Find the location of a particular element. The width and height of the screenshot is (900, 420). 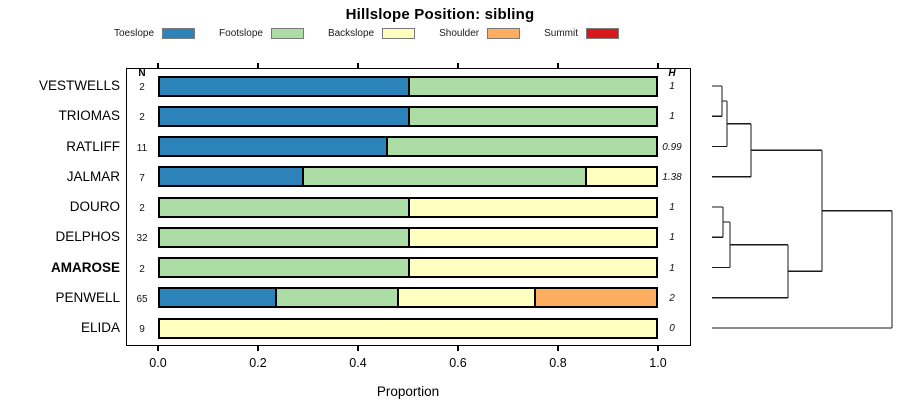

legend-swatch-shoulder is located at coordinates (504, 33).